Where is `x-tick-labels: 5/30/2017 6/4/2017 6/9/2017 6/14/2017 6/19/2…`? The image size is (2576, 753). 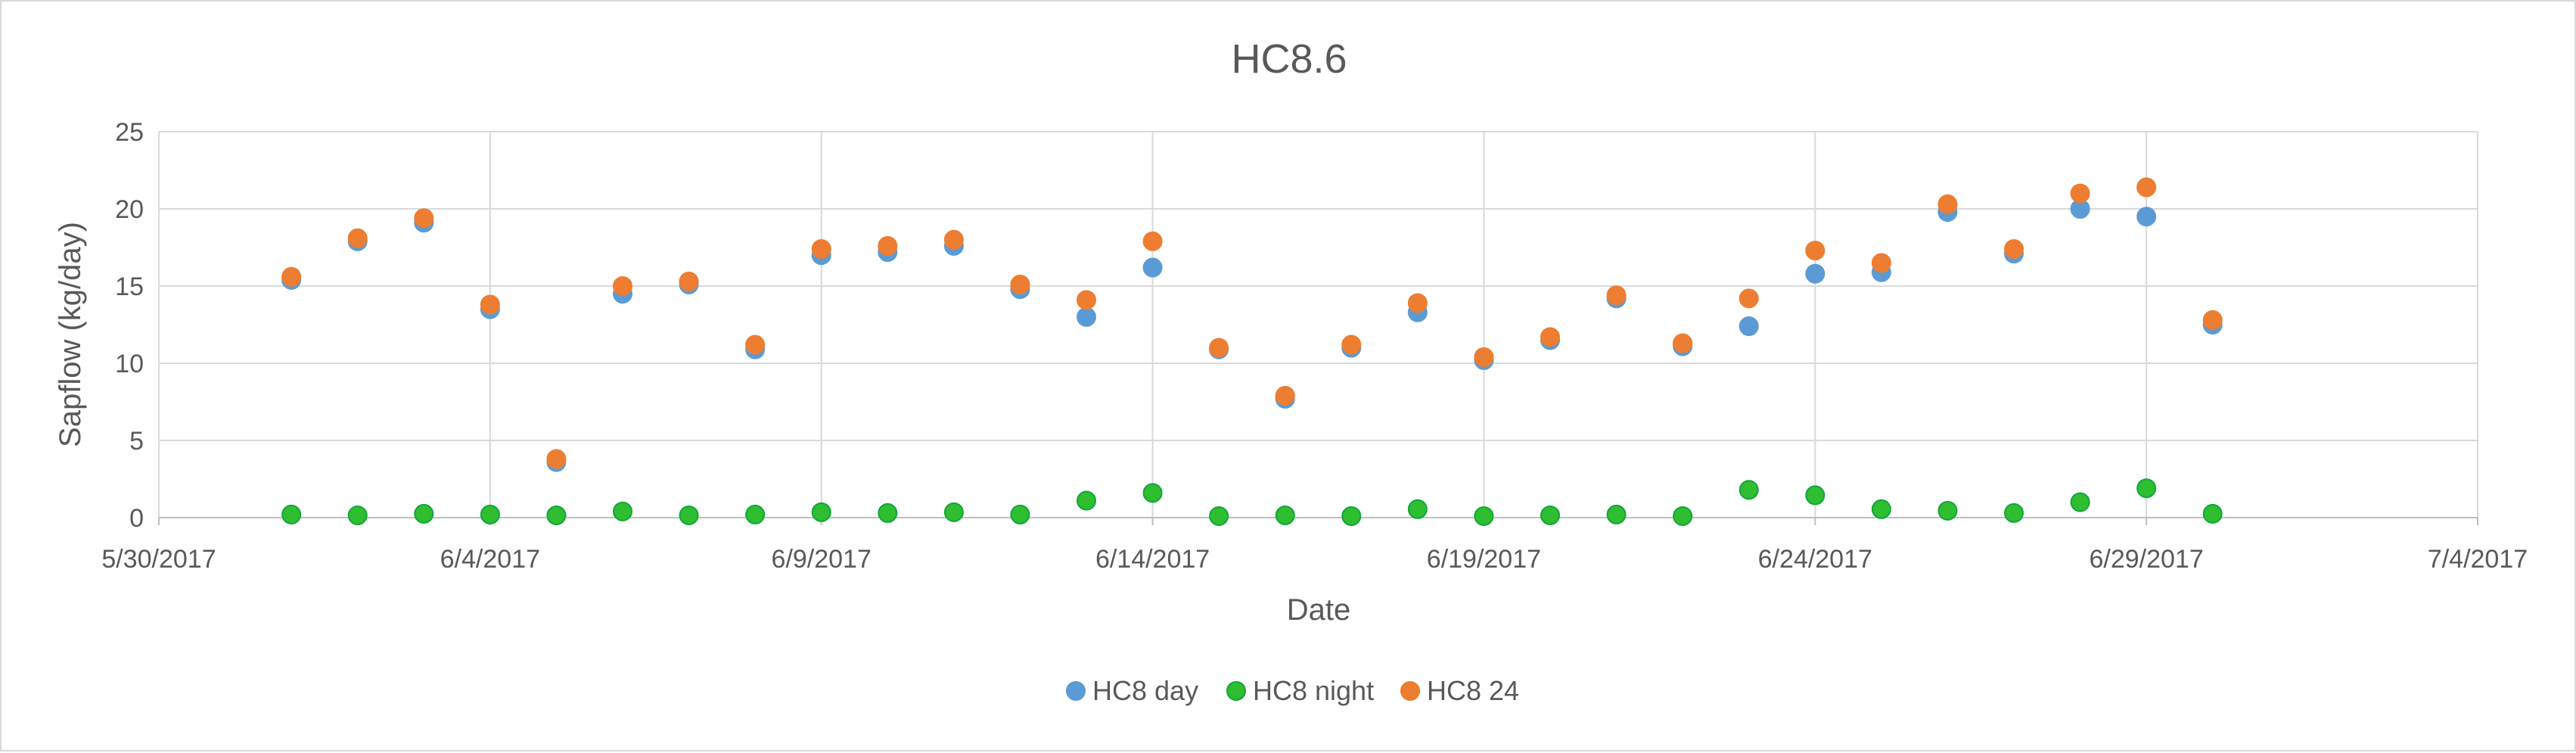 x-tick-labels: 5/30/2017 6/4/2017 6/9/2017 6/14/2017 6/19/2… is located at coordinates (1314, 559).